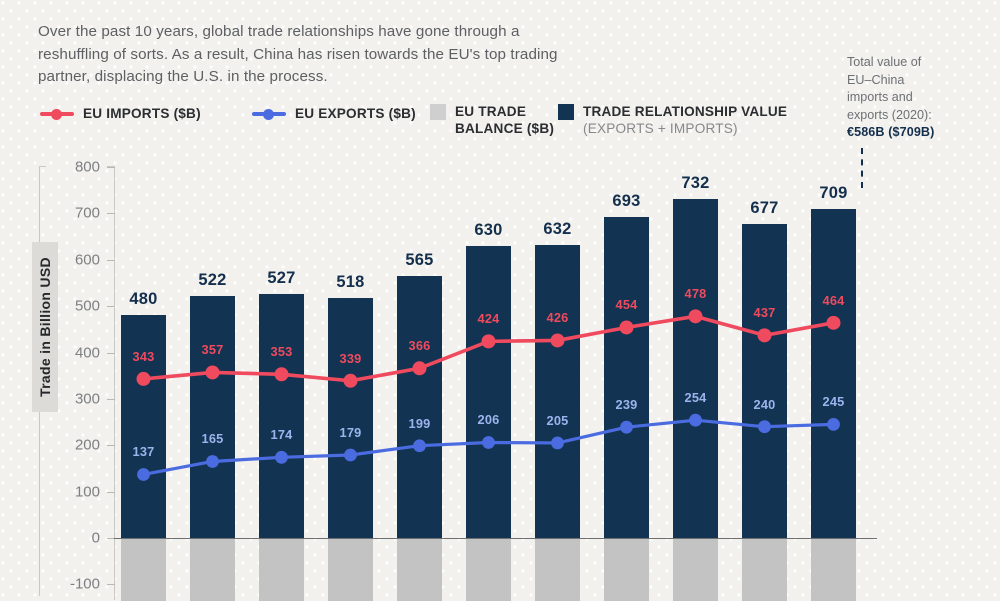 The height and width of the screenshot is (601, 1000). What do you see at coordinates (87, 260) in the screenshot?
I see `y-axis-tick-label: 600` at bounding box center [87, 260].